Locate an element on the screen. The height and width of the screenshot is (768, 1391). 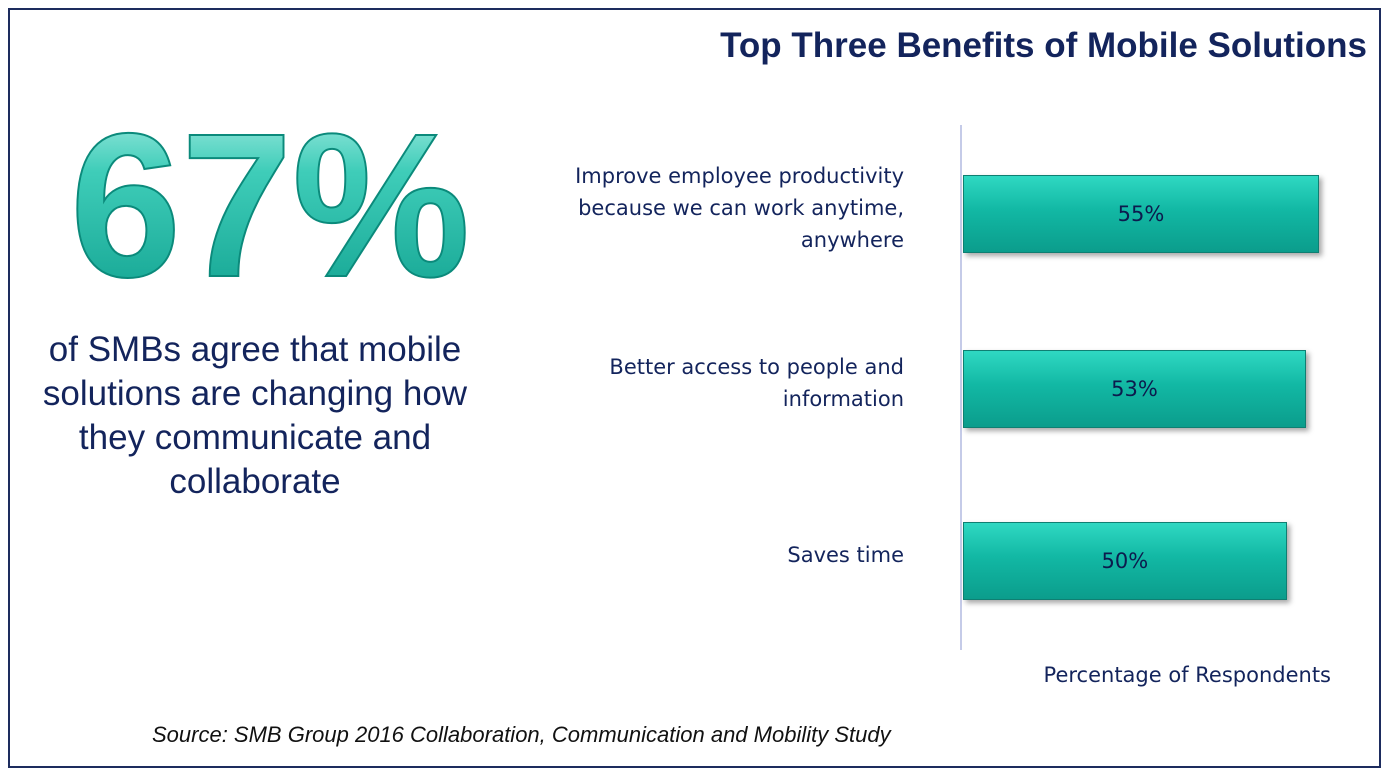
bar-value-label: 55% is located at coordinates (1141, 214).